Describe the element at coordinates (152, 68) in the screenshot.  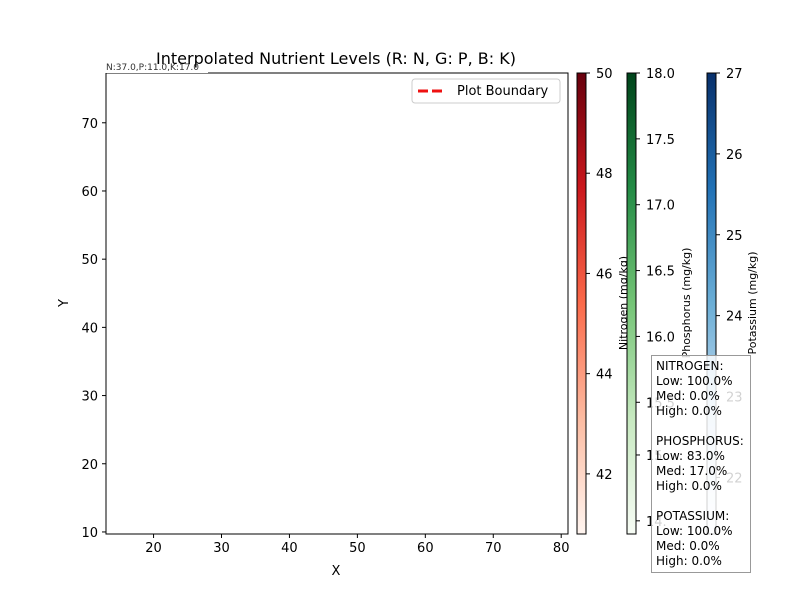
I see `point-annotation: N:37.0,P:11.0,K:17.0` at that location.